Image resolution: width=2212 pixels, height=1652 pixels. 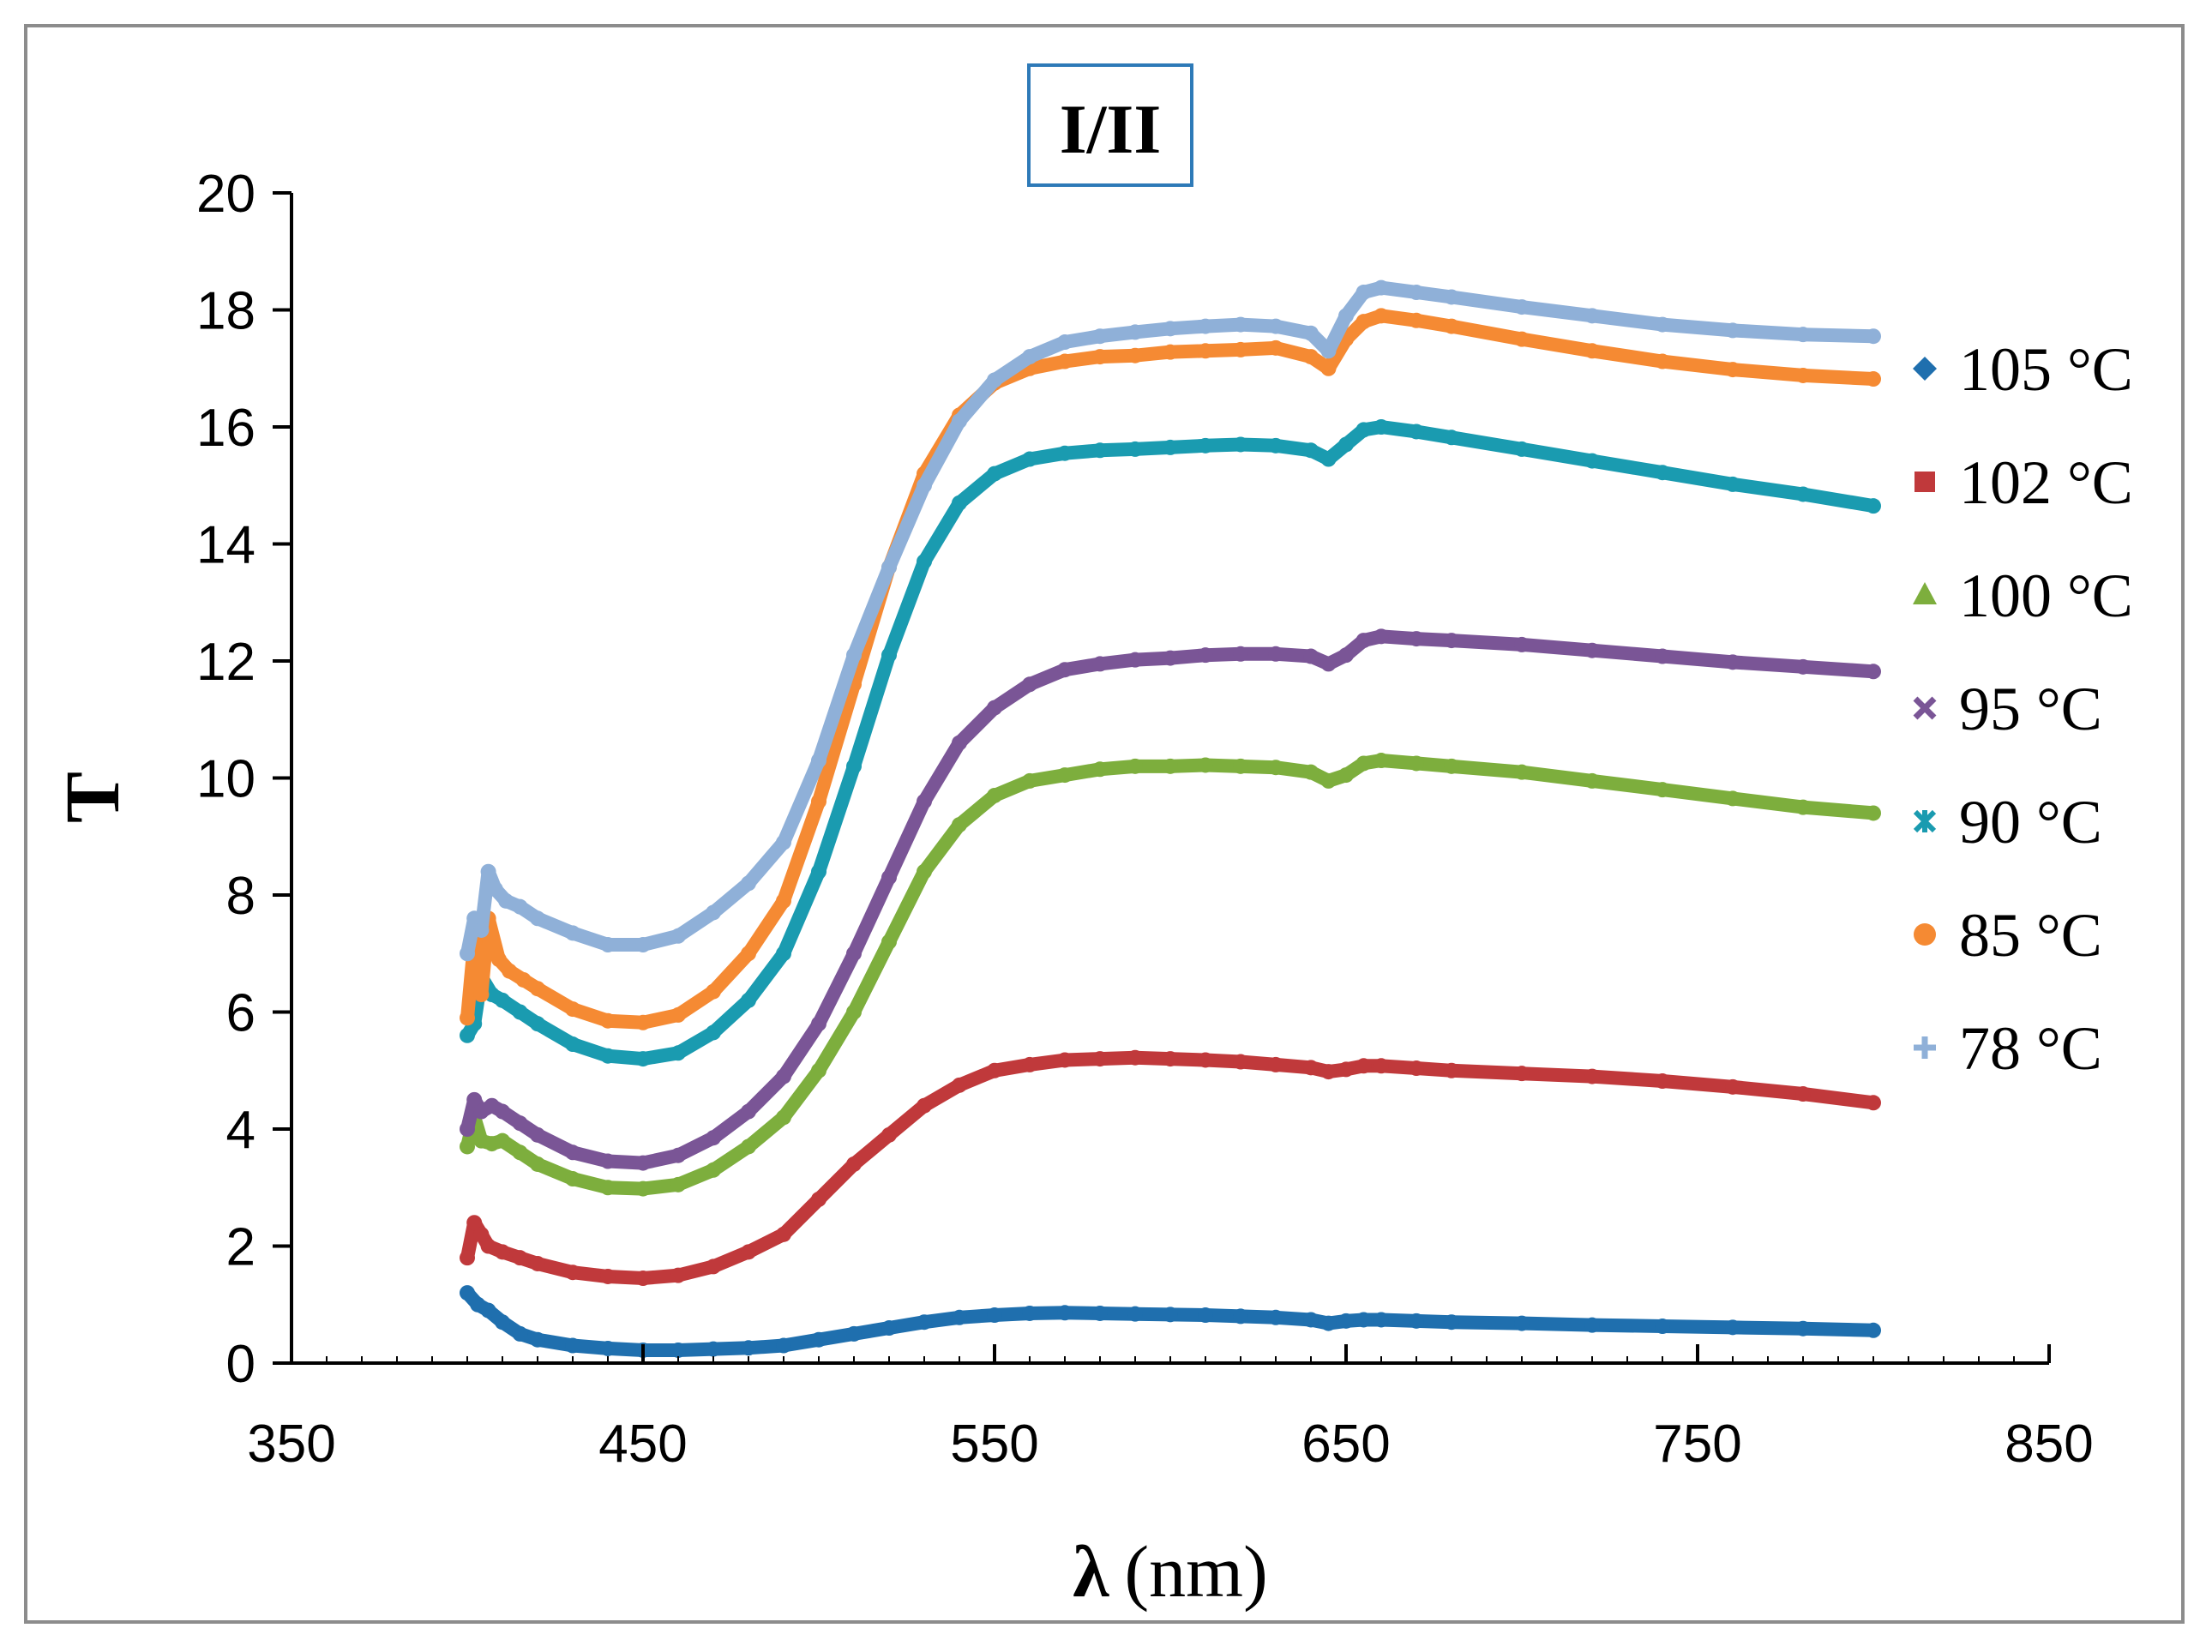 What do you see at coordinates (2046, 596) in the screenshot?
I see `legend-label: 100 °C` at bounding box center [2046, 596].